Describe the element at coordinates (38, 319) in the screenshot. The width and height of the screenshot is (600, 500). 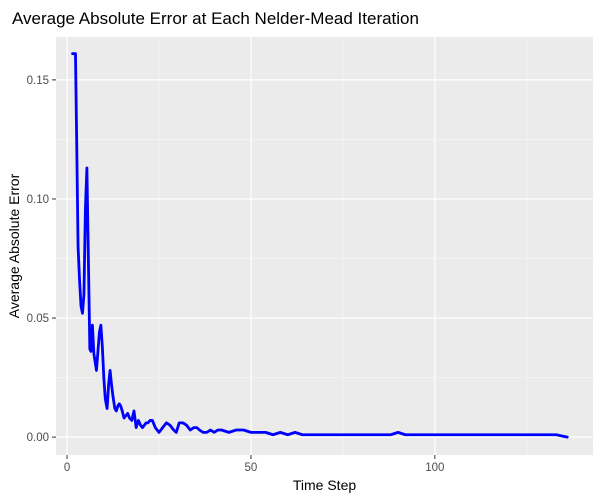
I see `y-tick-label: 0.05` at that location.